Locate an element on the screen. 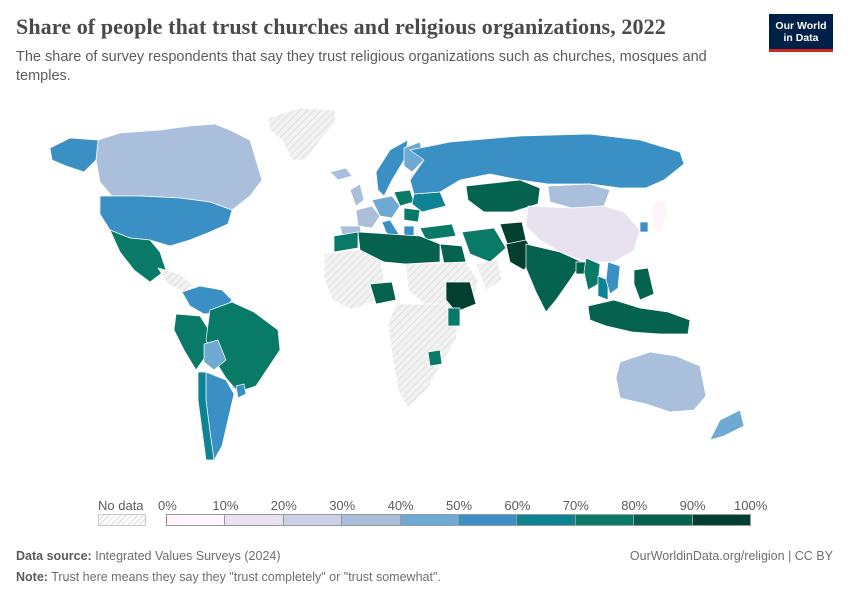 This screenshot has height=600, width=850. map-region-france is located at coordinates (368, 217).